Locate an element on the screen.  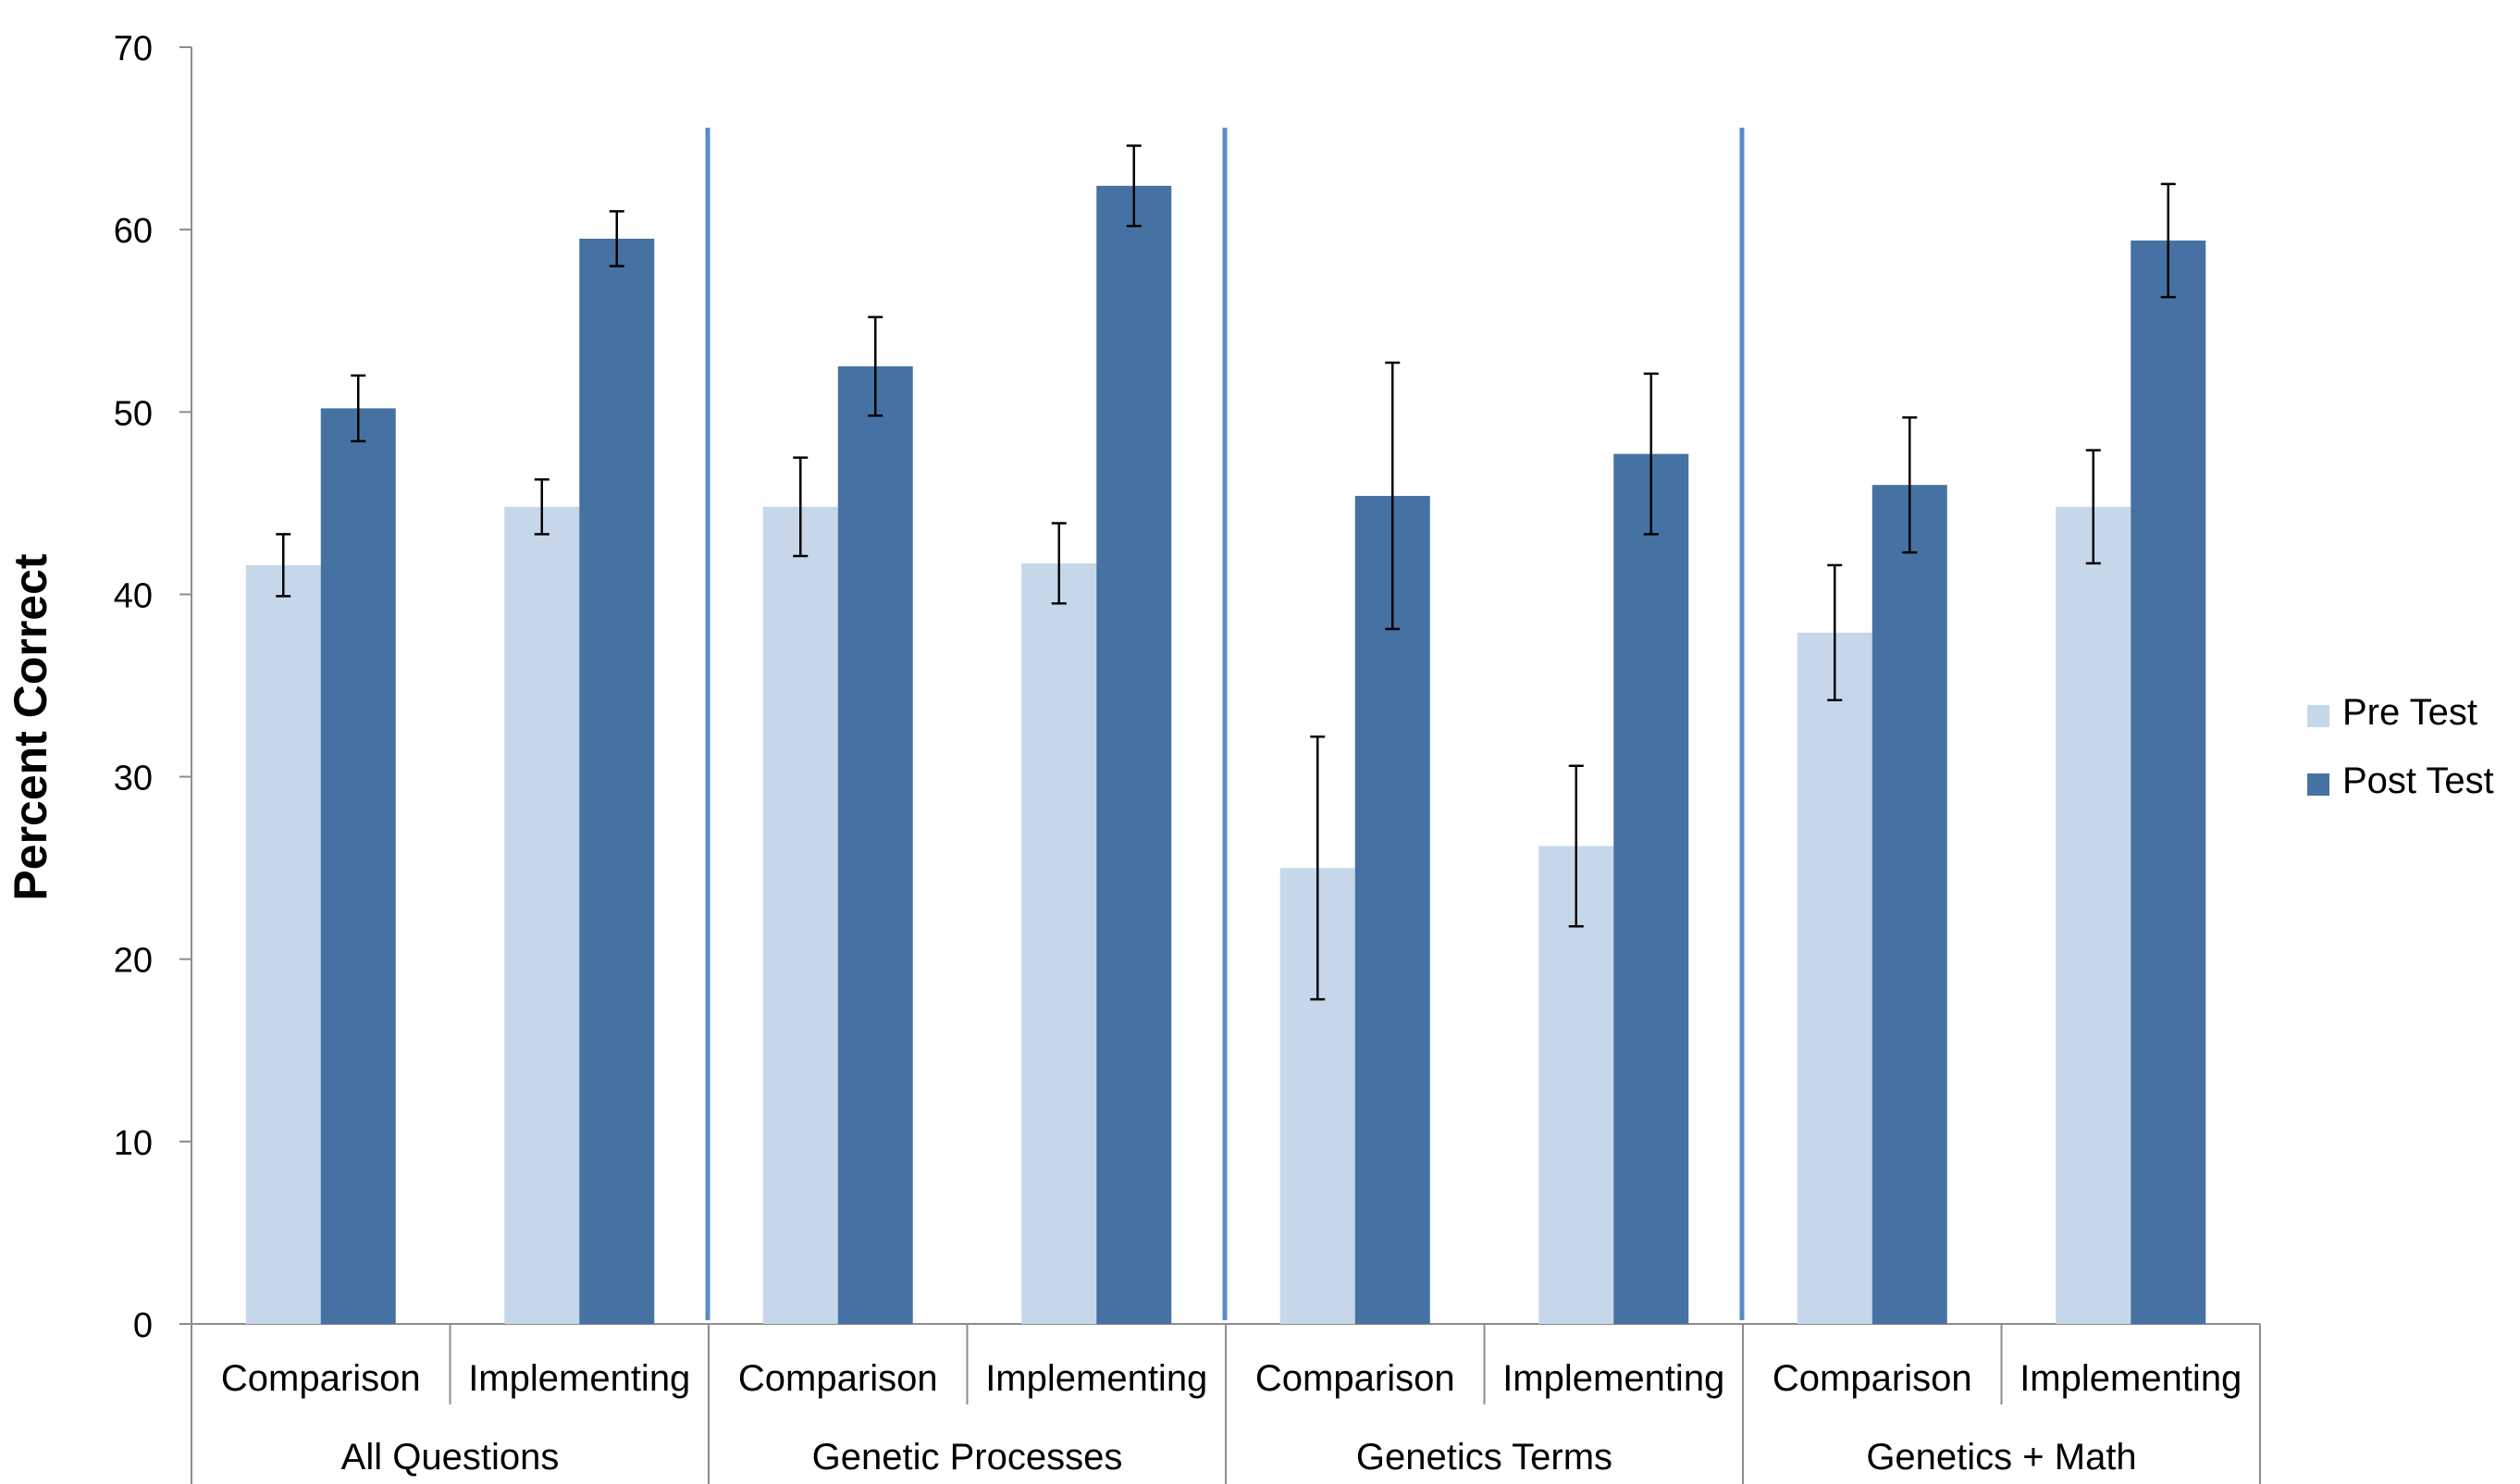
y-tick-label: 20 is located at coordinates (133, 962).